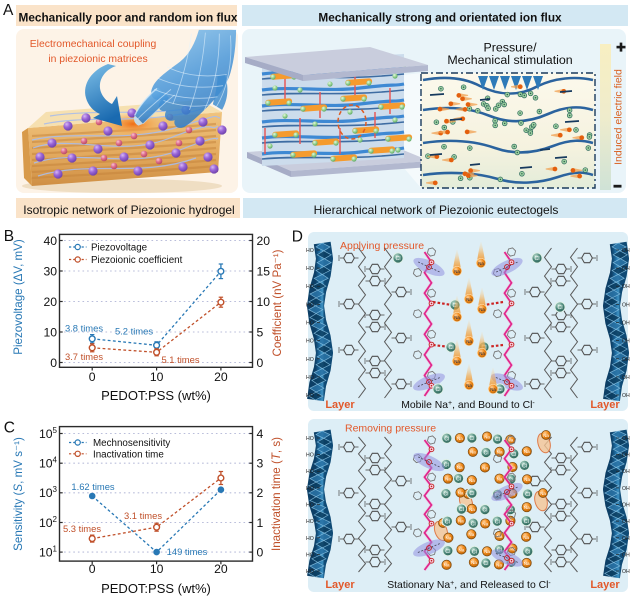 The width and height of the screenshot is (630, 605). Describe the element at coordinates (82, 528) in the screenshot. I see `svg-text: 5.3 times` at that location.